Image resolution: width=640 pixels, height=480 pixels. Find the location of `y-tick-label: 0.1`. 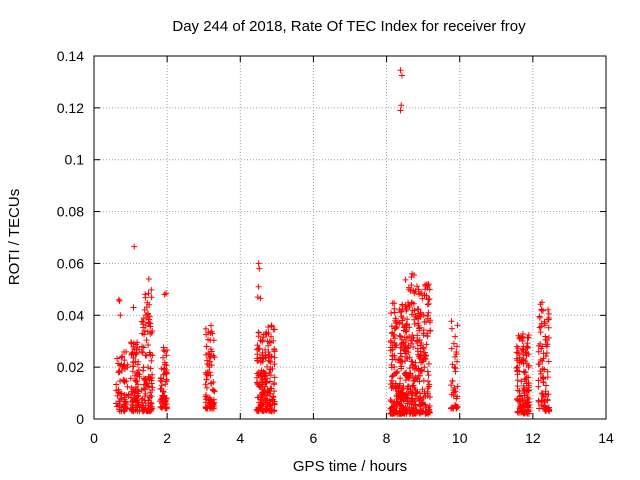

y-tick-label: 0.1 is located at coordinates (75, 160).